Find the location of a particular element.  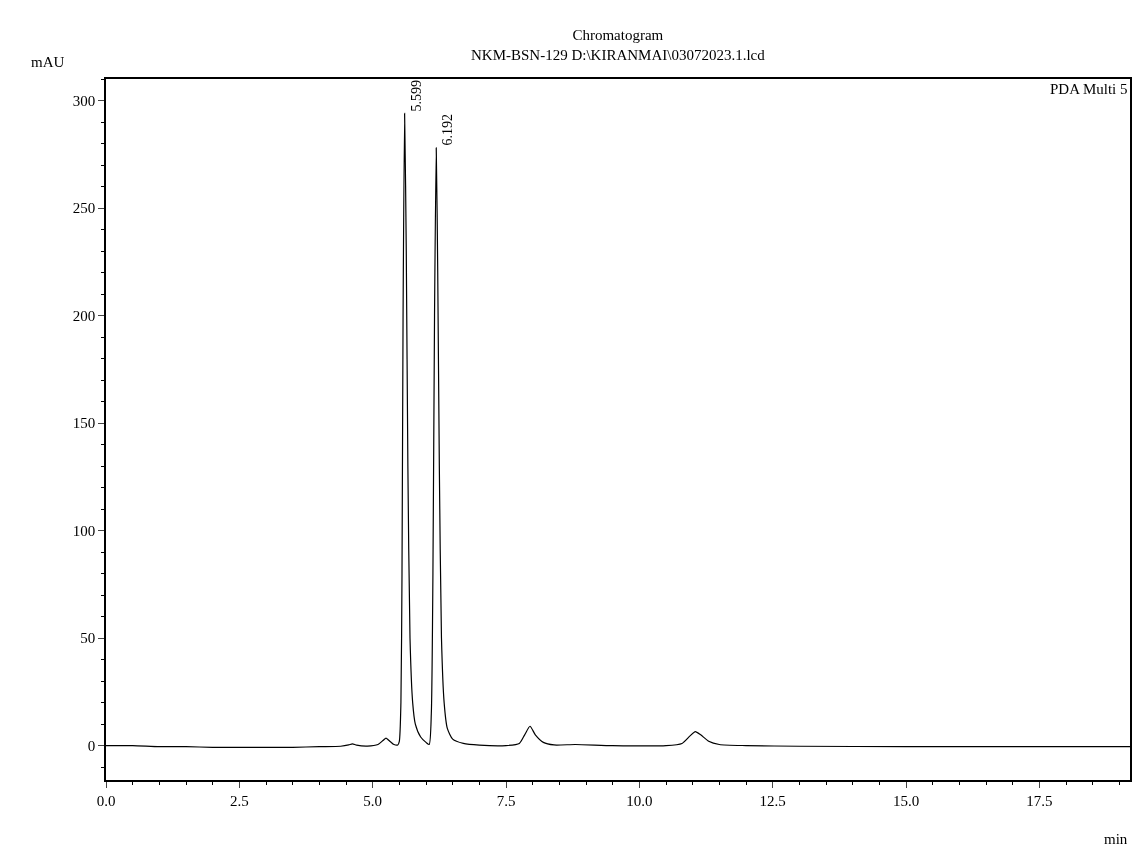

chart-subtitle: NKM-BSN-129 D:\KIRANMAI\03072023.1.lcd is located at coordinates (618, 54).